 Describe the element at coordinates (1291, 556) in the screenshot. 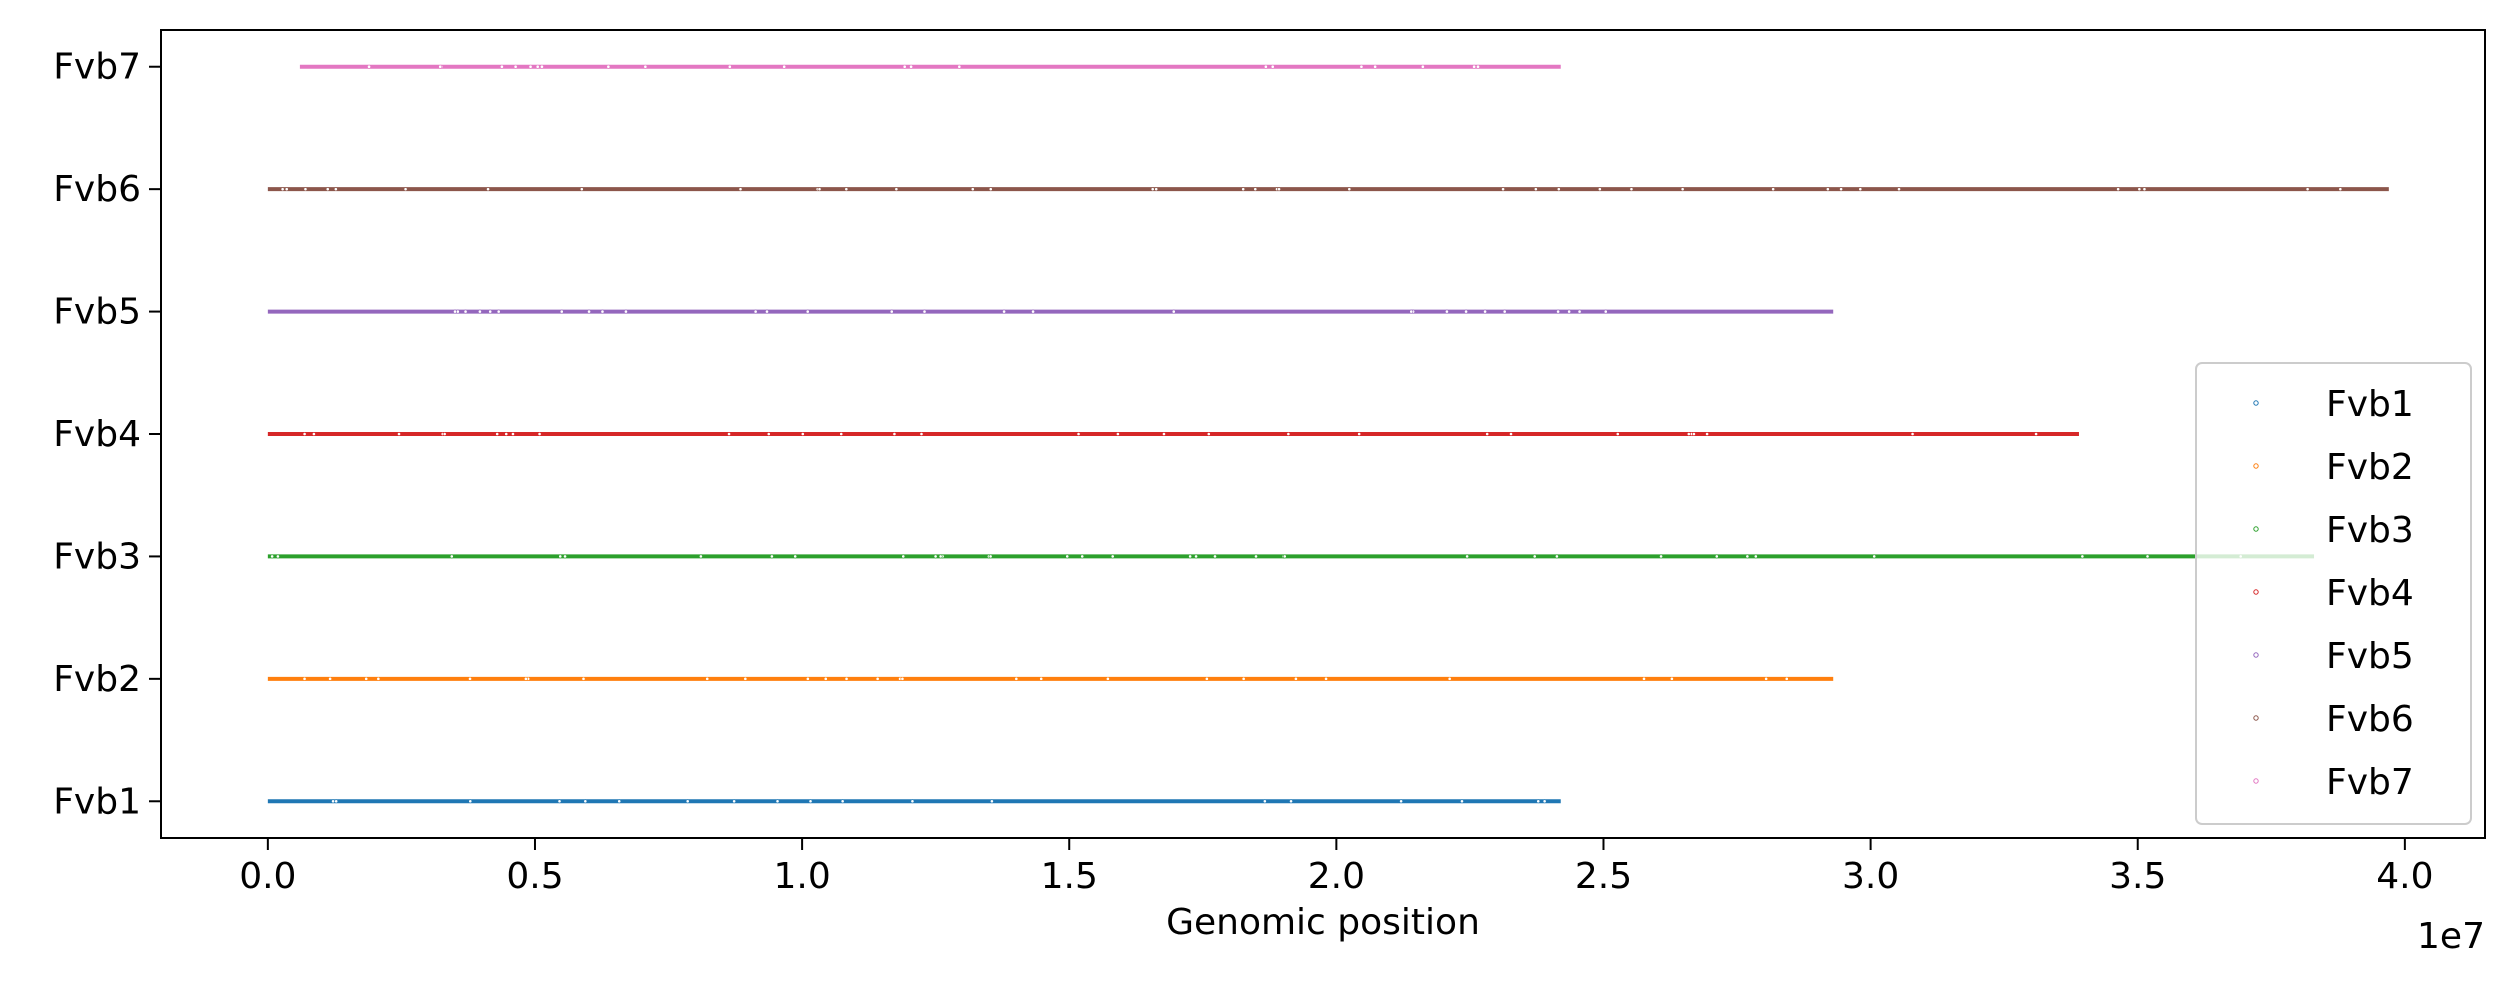

I see `series-fvb3` at that location.